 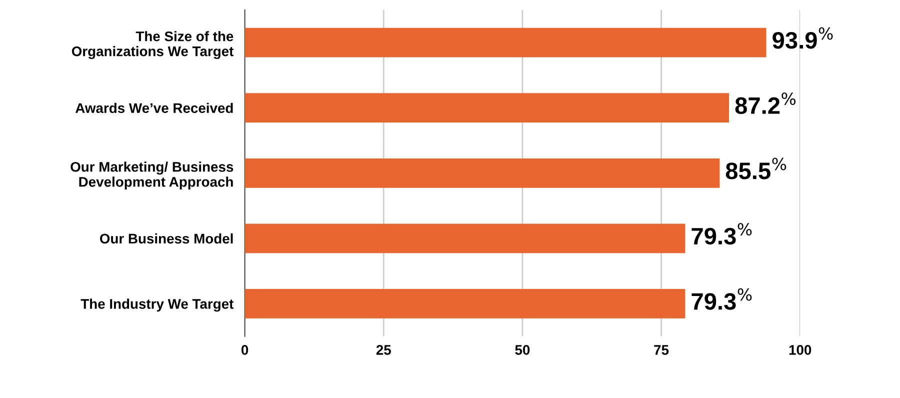 What do you see at coordinates (244, 350) in the screenshot?
I see `x-tick-label: 0` at bounding box center [244, 350].